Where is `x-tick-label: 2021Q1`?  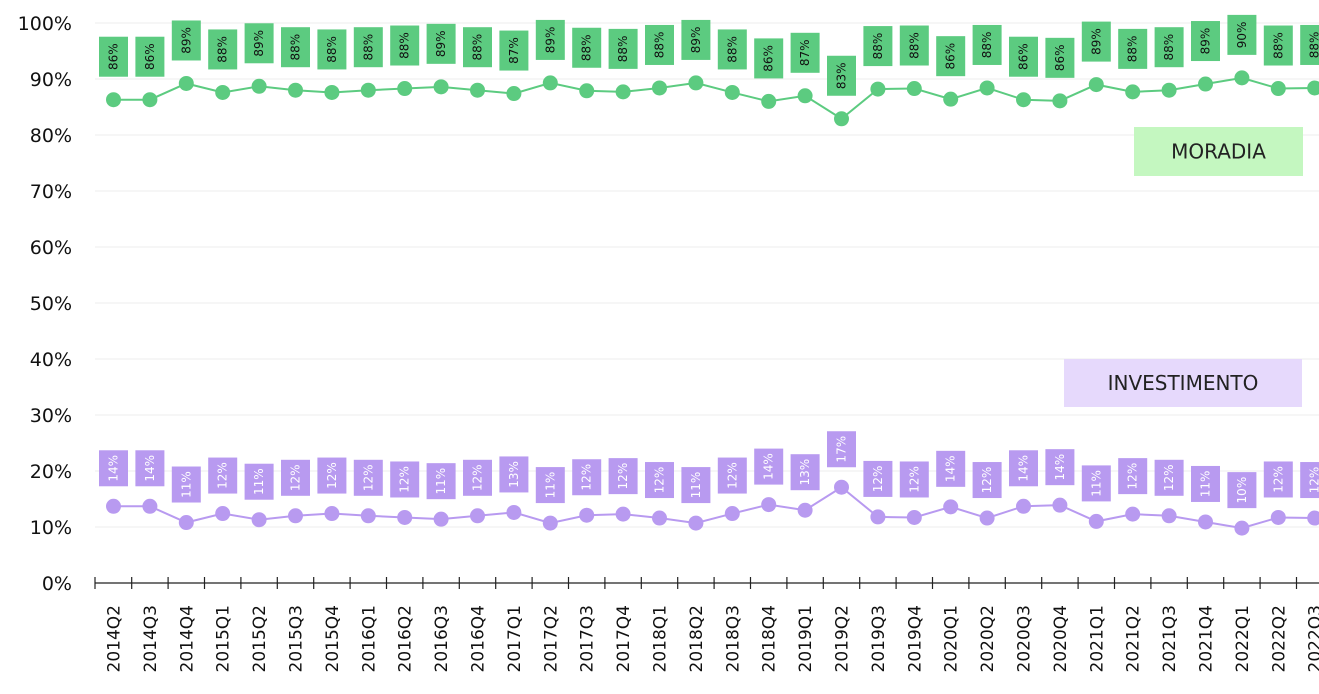
x-tick-label: 2021Q1 is located at coordinates (1097, 638).